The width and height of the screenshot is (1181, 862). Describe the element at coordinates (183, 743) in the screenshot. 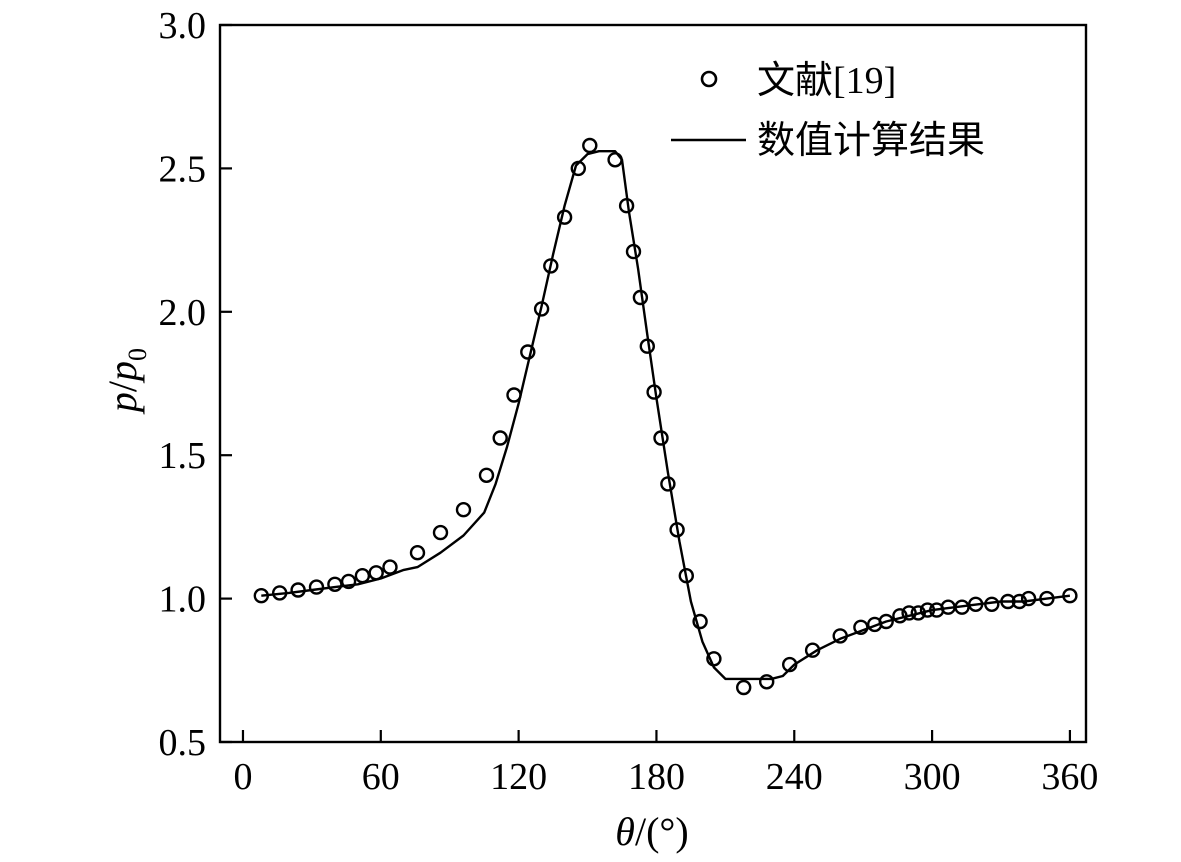

I see `y-tick-label: 0.5` at that location.